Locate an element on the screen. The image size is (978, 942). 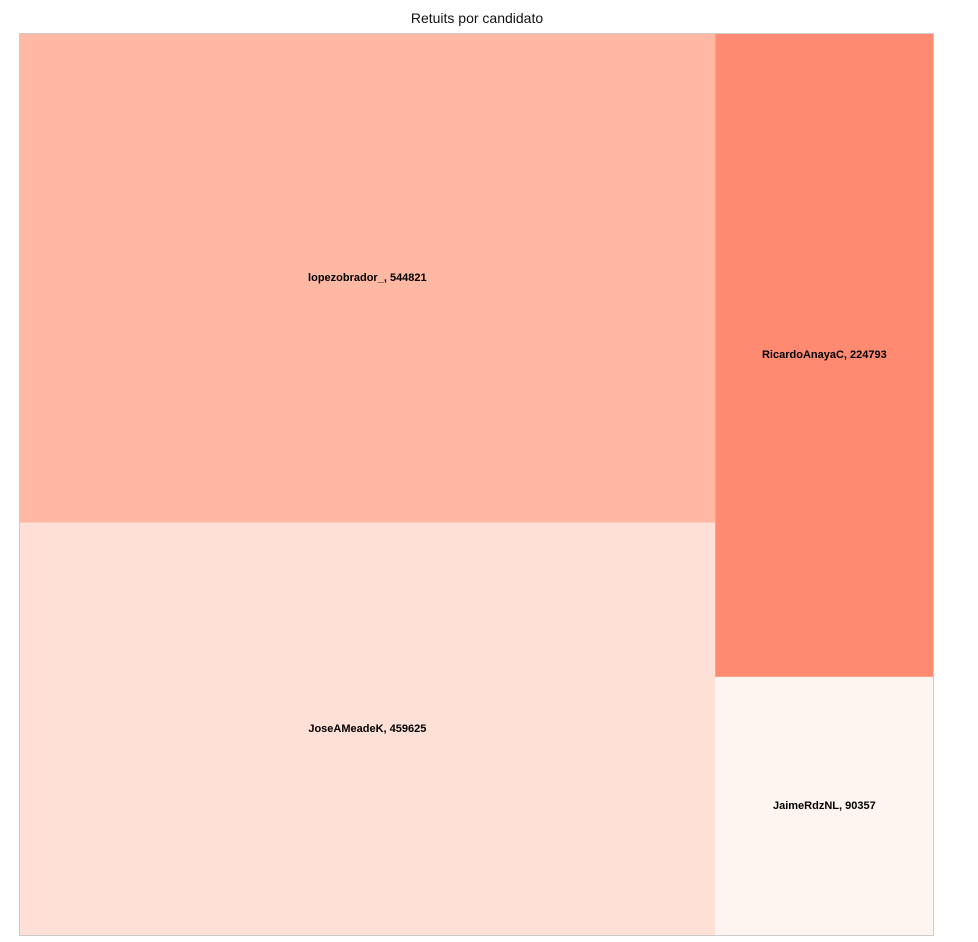
tile-label-lopezobrador: lopezobrador_, 544821 is located at coordinates (367, 278).